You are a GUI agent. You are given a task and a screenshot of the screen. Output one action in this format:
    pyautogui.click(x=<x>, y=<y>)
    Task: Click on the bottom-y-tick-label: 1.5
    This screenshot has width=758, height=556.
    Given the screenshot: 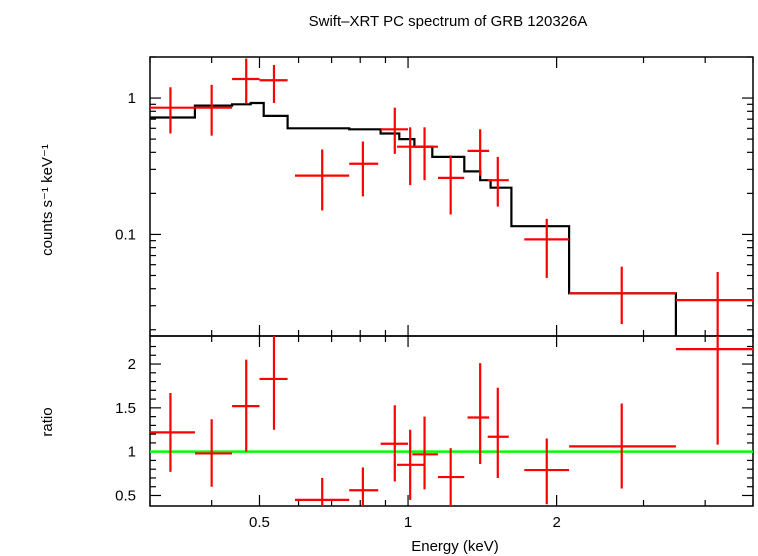 What is the action you would take?
    pyautogui.click(x=125, y=408)
    